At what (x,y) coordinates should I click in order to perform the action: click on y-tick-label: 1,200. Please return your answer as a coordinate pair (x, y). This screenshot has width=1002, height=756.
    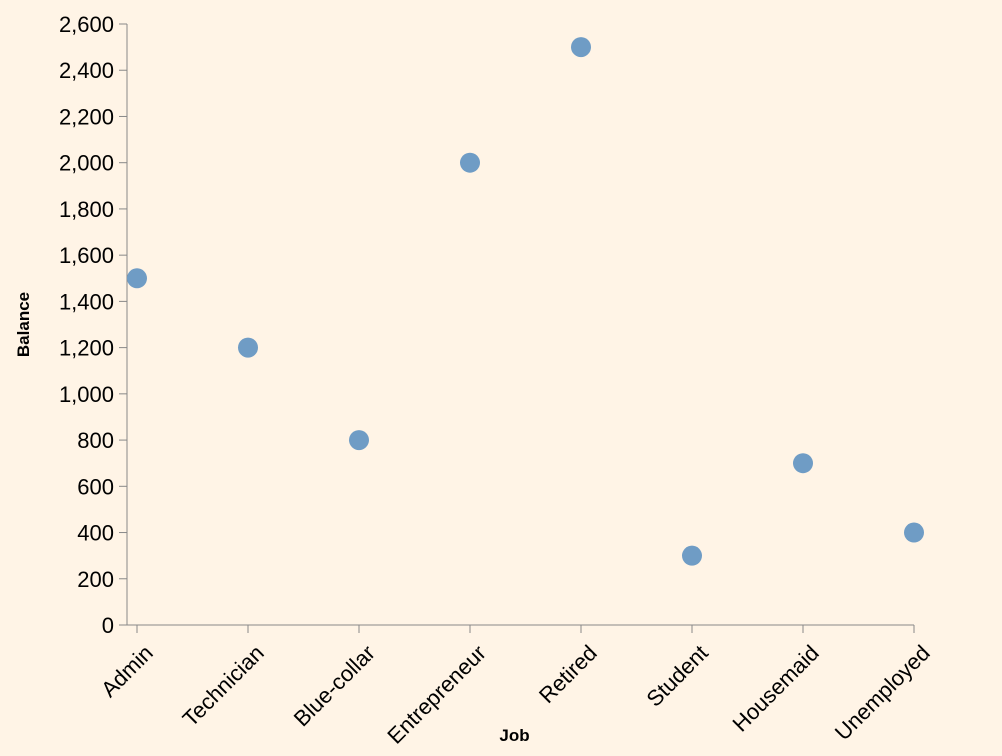
    Looking at the image, I should click on (86, 348).